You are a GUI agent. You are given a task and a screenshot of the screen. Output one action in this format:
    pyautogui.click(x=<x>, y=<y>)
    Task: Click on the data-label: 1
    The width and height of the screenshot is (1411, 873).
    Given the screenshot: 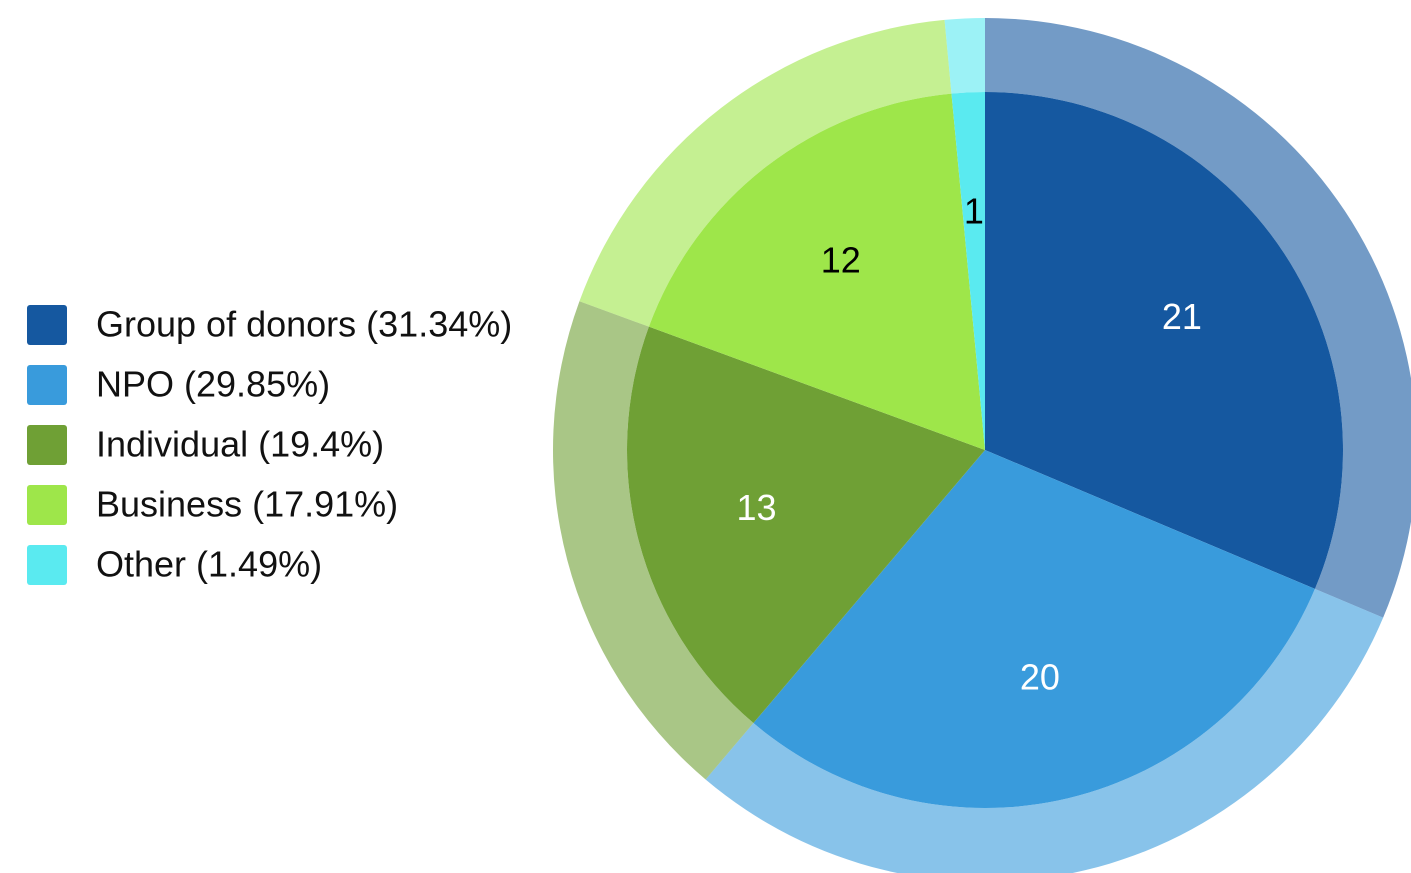 What is the action you would take?
    pyautogui.click(x=974, y=210)
    